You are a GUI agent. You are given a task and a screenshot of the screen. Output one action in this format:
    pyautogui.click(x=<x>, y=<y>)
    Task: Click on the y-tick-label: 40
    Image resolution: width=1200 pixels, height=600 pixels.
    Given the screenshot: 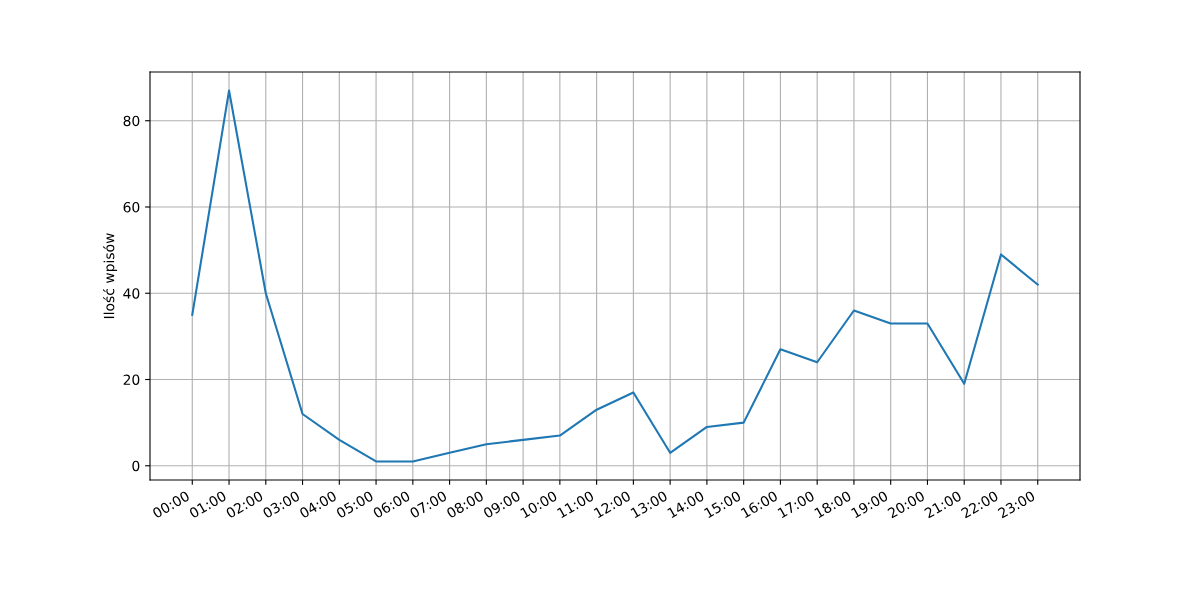 What is the action you would take?
    pyautogui.click(x=131, y=293)
    